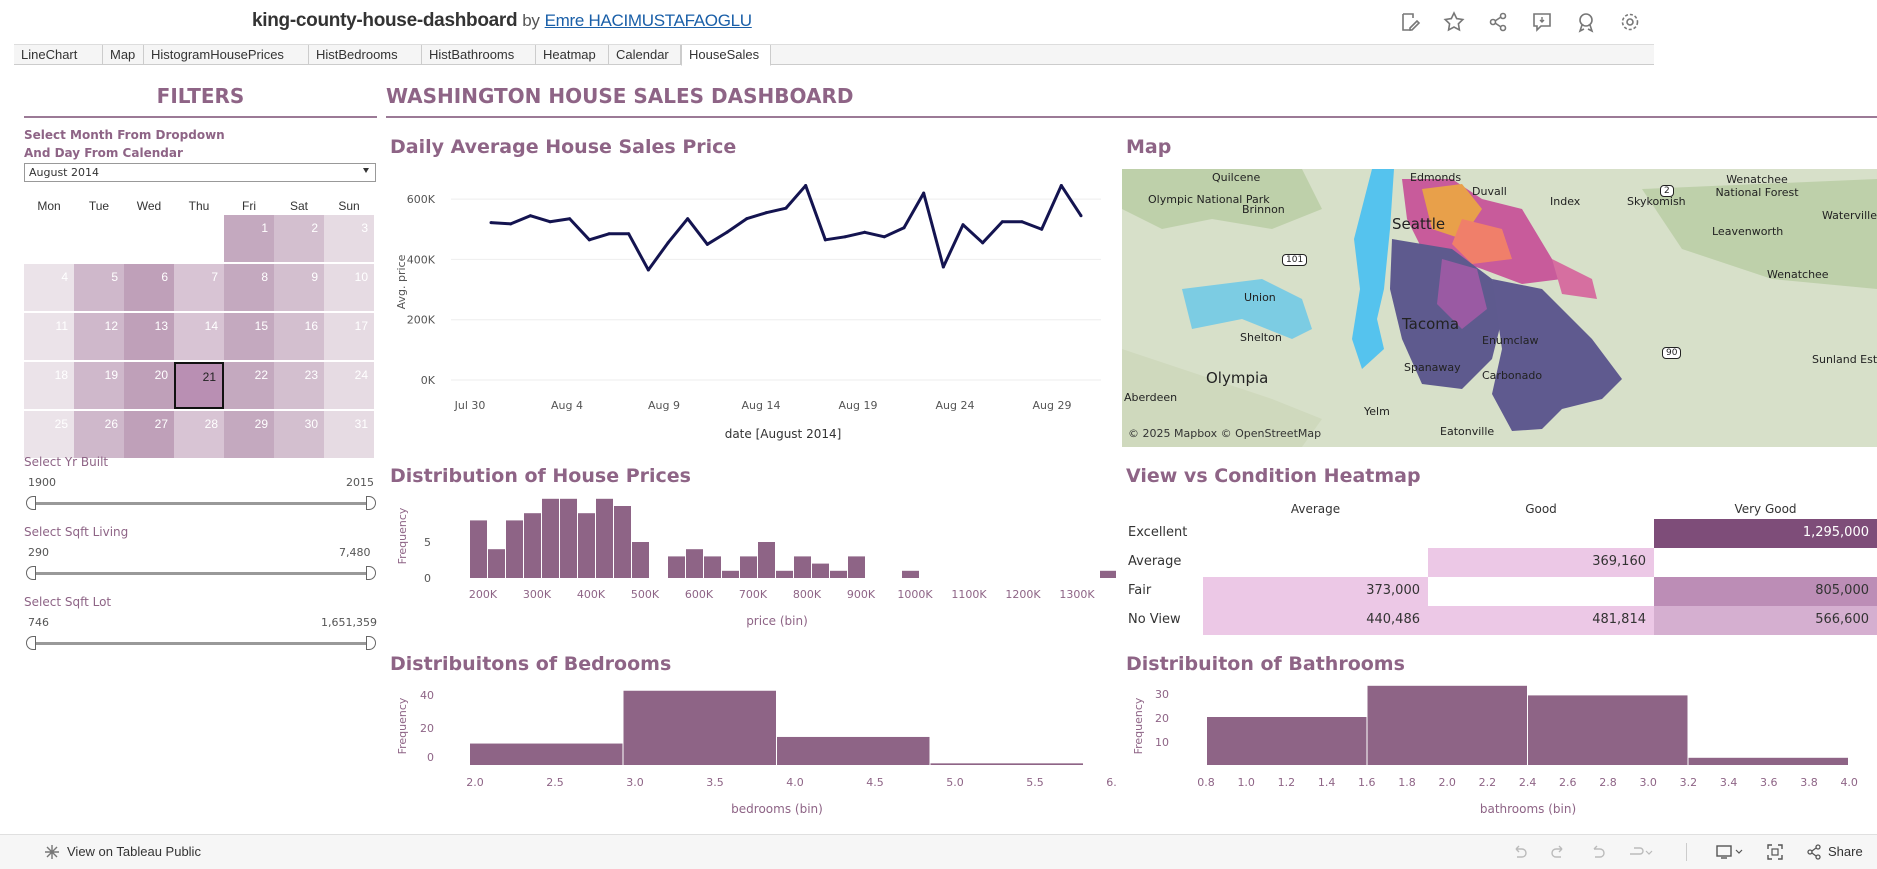 Image resolution: width=1877 pixels, height=869 pixels. What do you see at coordinates (299, 287) in the screenshot?
I see `calendar-day: 9` at bounding box center [299, 287].